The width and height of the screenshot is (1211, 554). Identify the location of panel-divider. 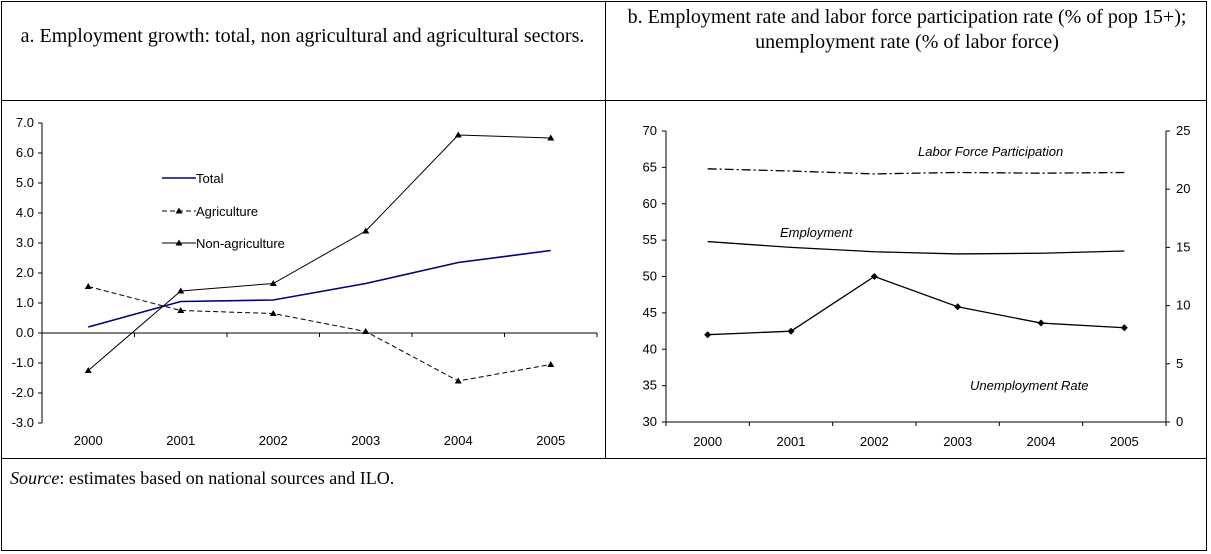
(605, 230).